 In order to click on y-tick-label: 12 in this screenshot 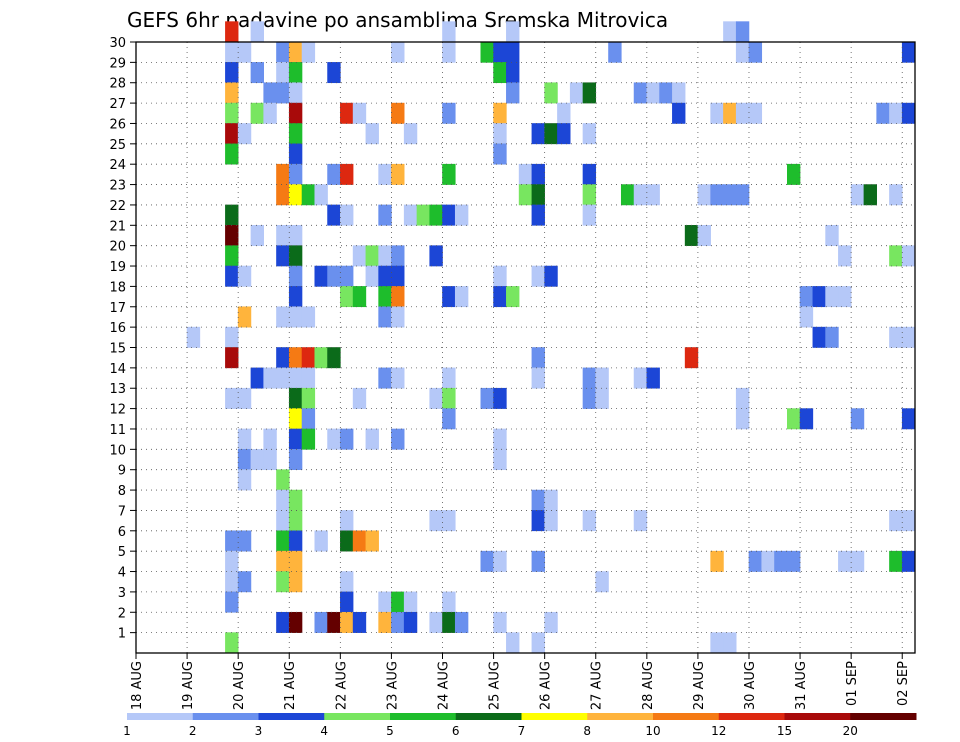, I will do `click(117, 410)`.